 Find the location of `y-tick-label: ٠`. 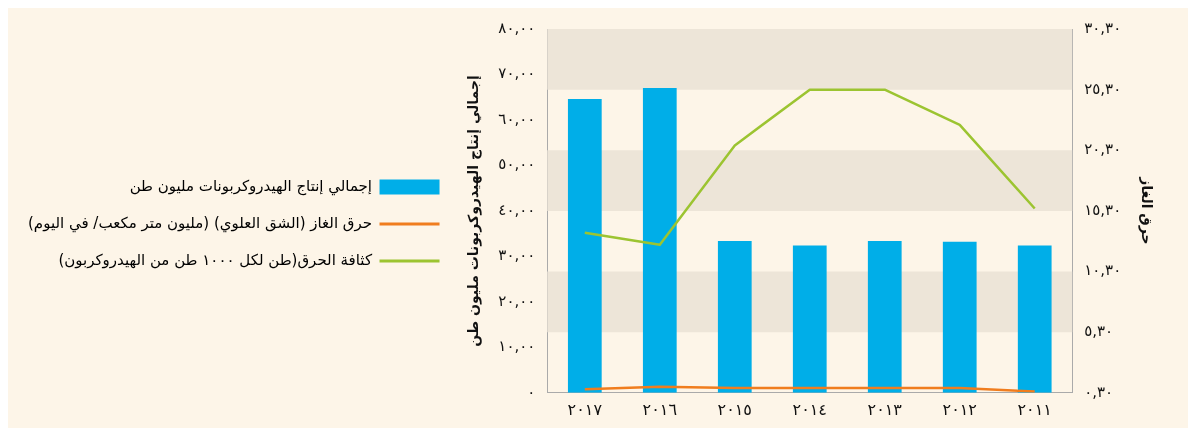

y-tick-label: ٠ is located at coordinates (531, 391).